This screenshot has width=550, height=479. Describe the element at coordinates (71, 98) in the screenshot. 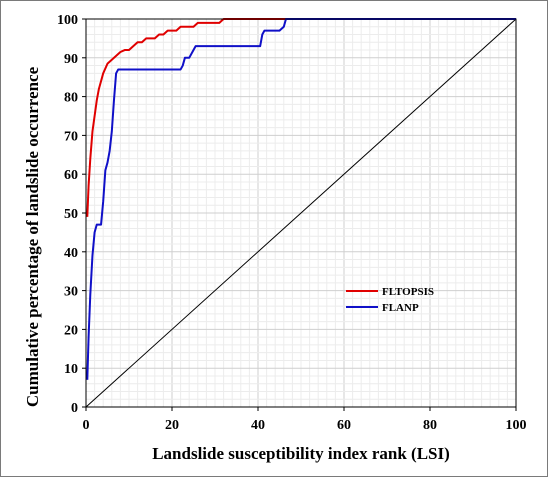

I see `y-tick-label: 80` at that location.